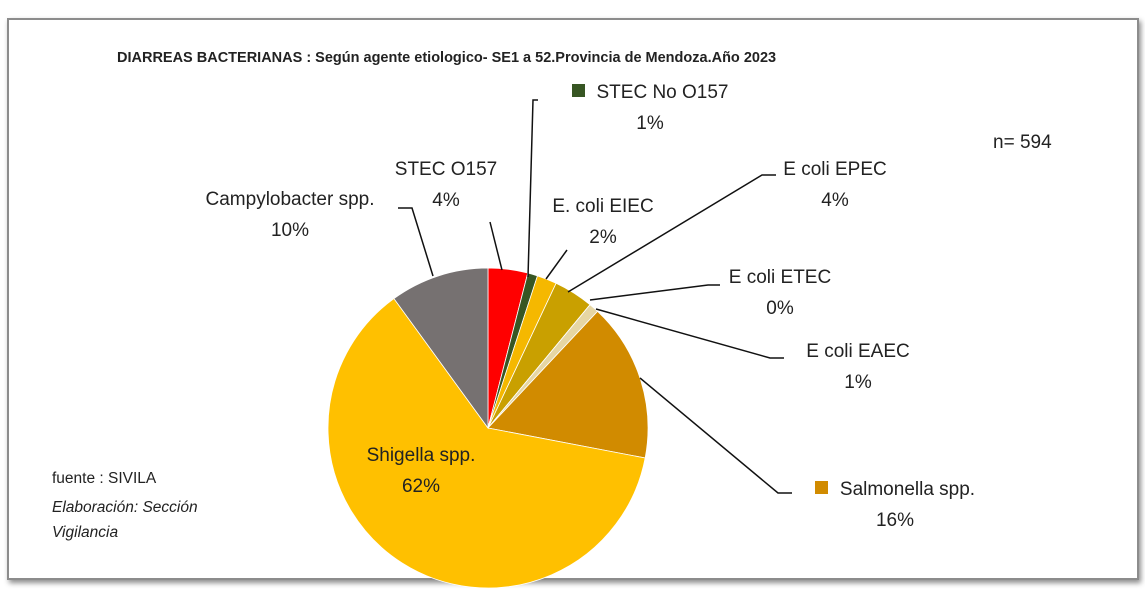 The width and height of the screenshot is (1145, 596). I want to click on label-line: E. coli EIEC, so click(603, 206).